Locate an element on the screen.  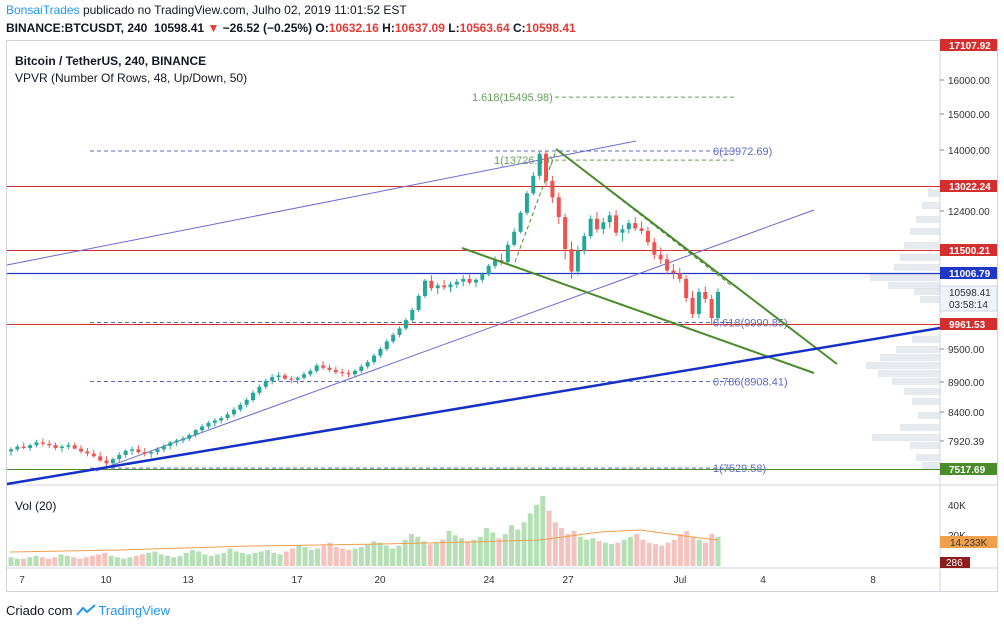
volume-indicator-label: Vol (20) is located at coordinates (36, 506).